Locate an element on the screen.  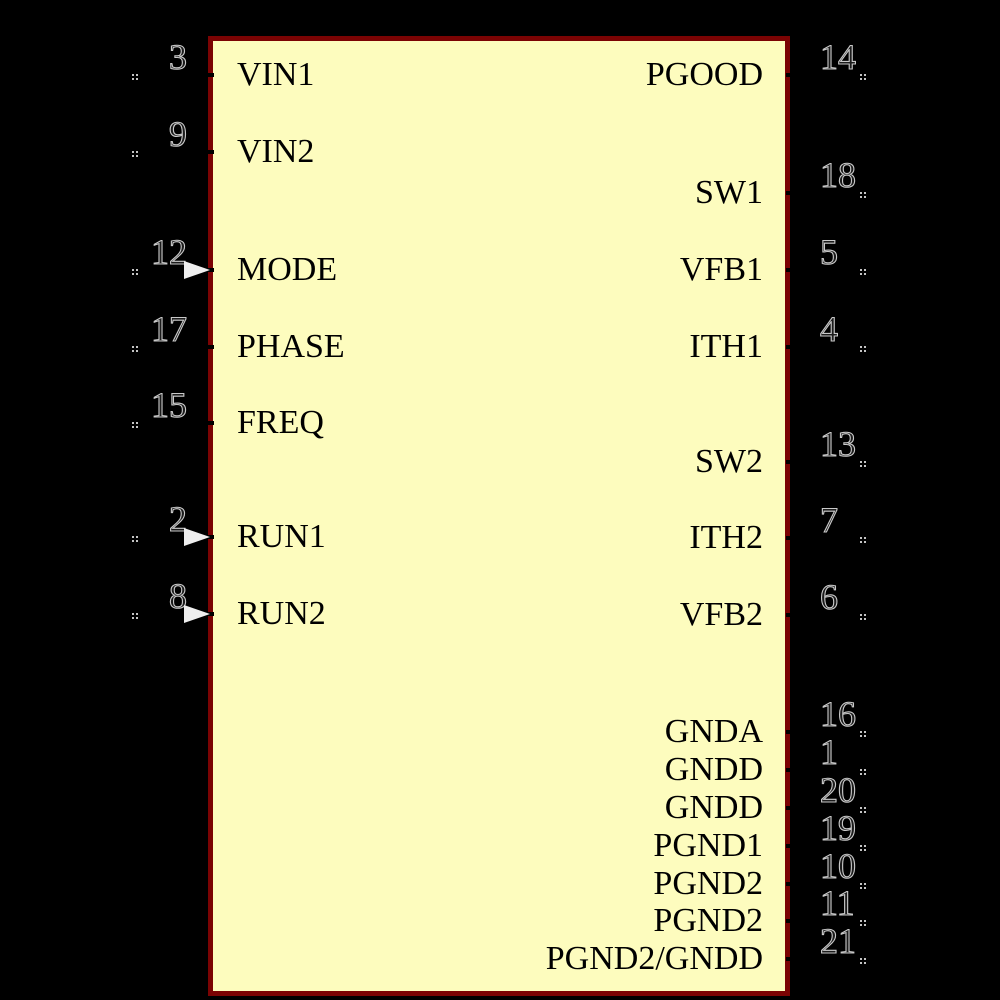
pin-number: 20 is located at coordinates (837, 790).